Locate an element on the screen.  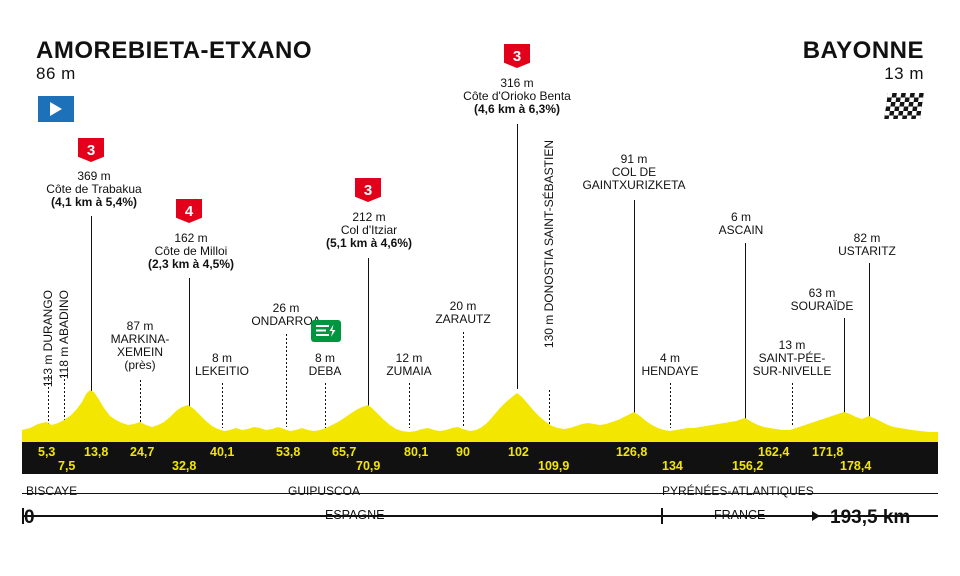
poi-markina: 87 m MARKINA- XEMEIN (près) is located at coordinates (140, 346).